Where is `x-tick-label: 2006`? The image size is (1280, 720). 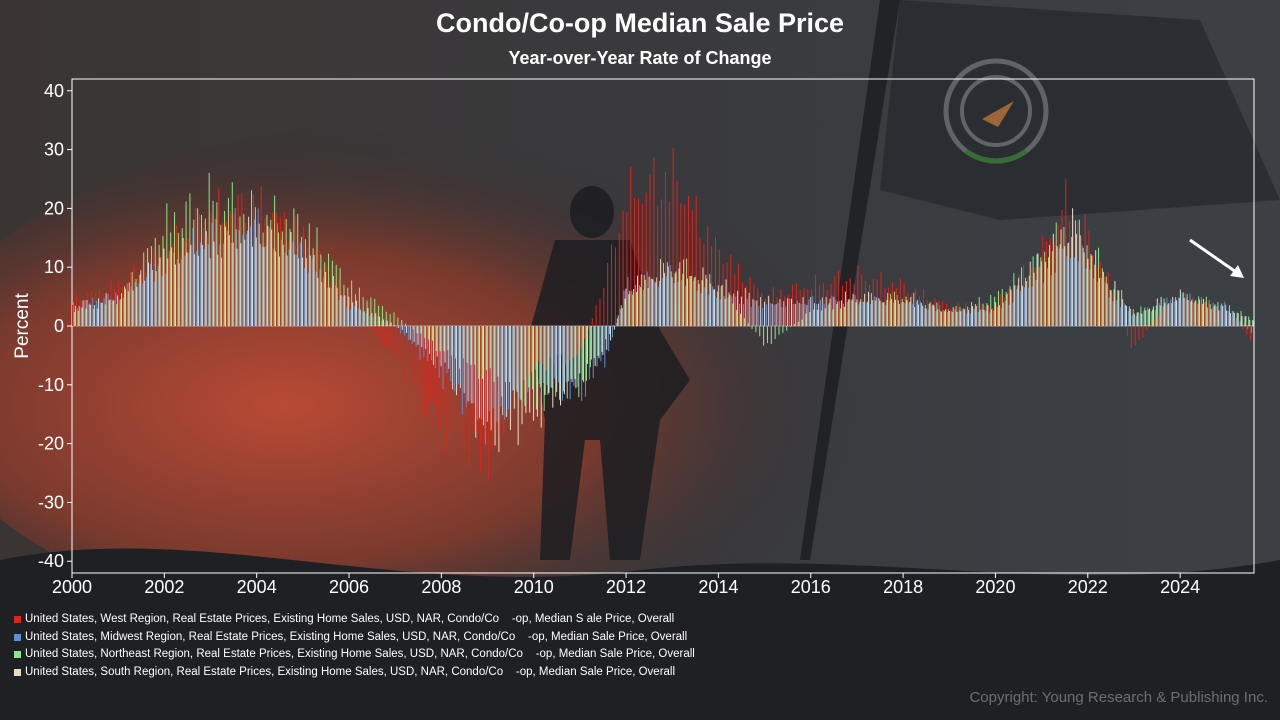
x-tick-label: 2006 is located at coordinates (349, 587).